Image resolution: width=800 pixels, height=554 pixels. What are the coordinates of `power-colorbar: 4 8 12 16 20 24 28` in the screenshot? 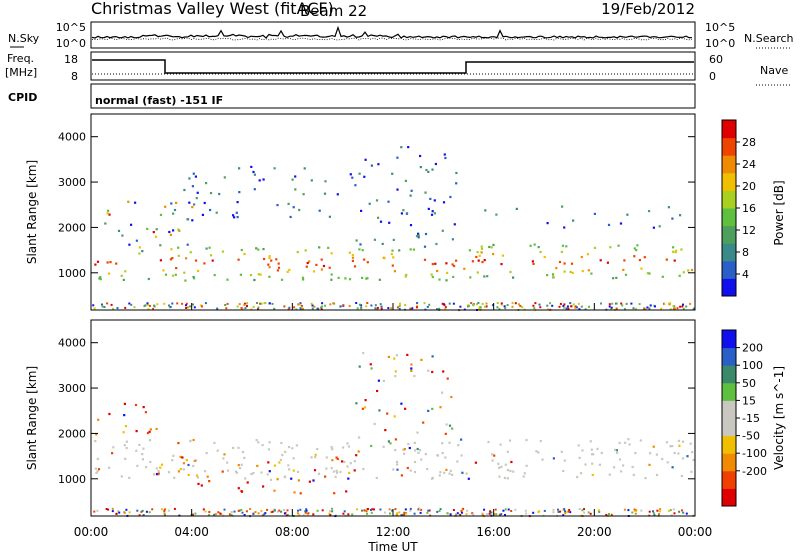 It's located at (738, 208).